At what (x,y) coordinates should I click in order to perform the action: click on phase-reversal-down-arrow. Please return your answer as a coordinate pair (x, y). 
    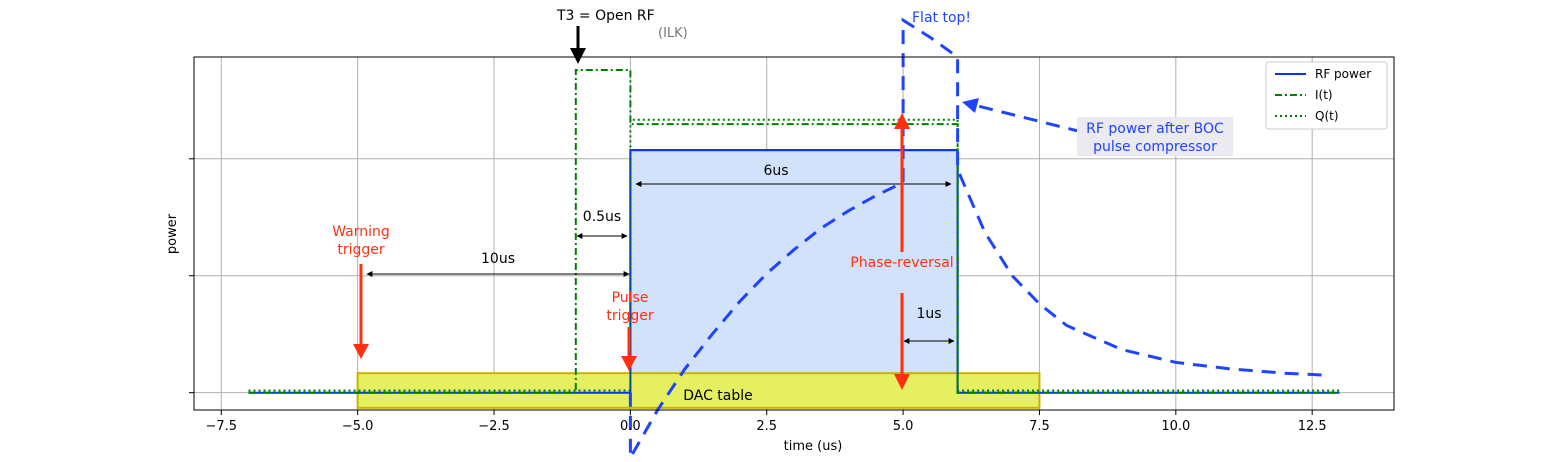
    Looking at the image, I should click on (902, 341).